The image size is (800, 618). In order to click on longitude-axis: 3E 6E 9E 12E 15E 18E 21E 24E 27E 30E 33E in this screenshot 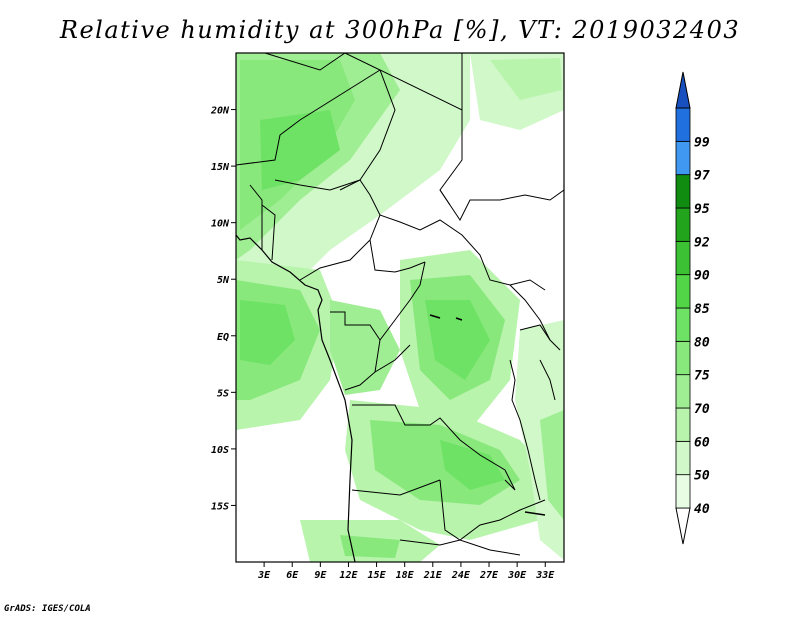, I will do `click(406, 571)`.